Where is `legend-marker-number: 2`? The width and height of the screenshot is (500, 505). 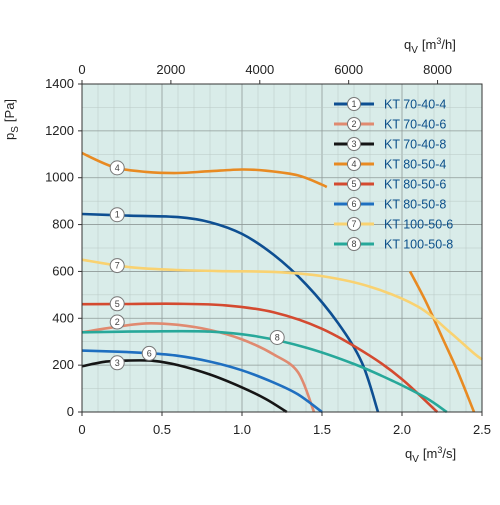
legend-marker-number: 2 is located at coordinates (353, 124).